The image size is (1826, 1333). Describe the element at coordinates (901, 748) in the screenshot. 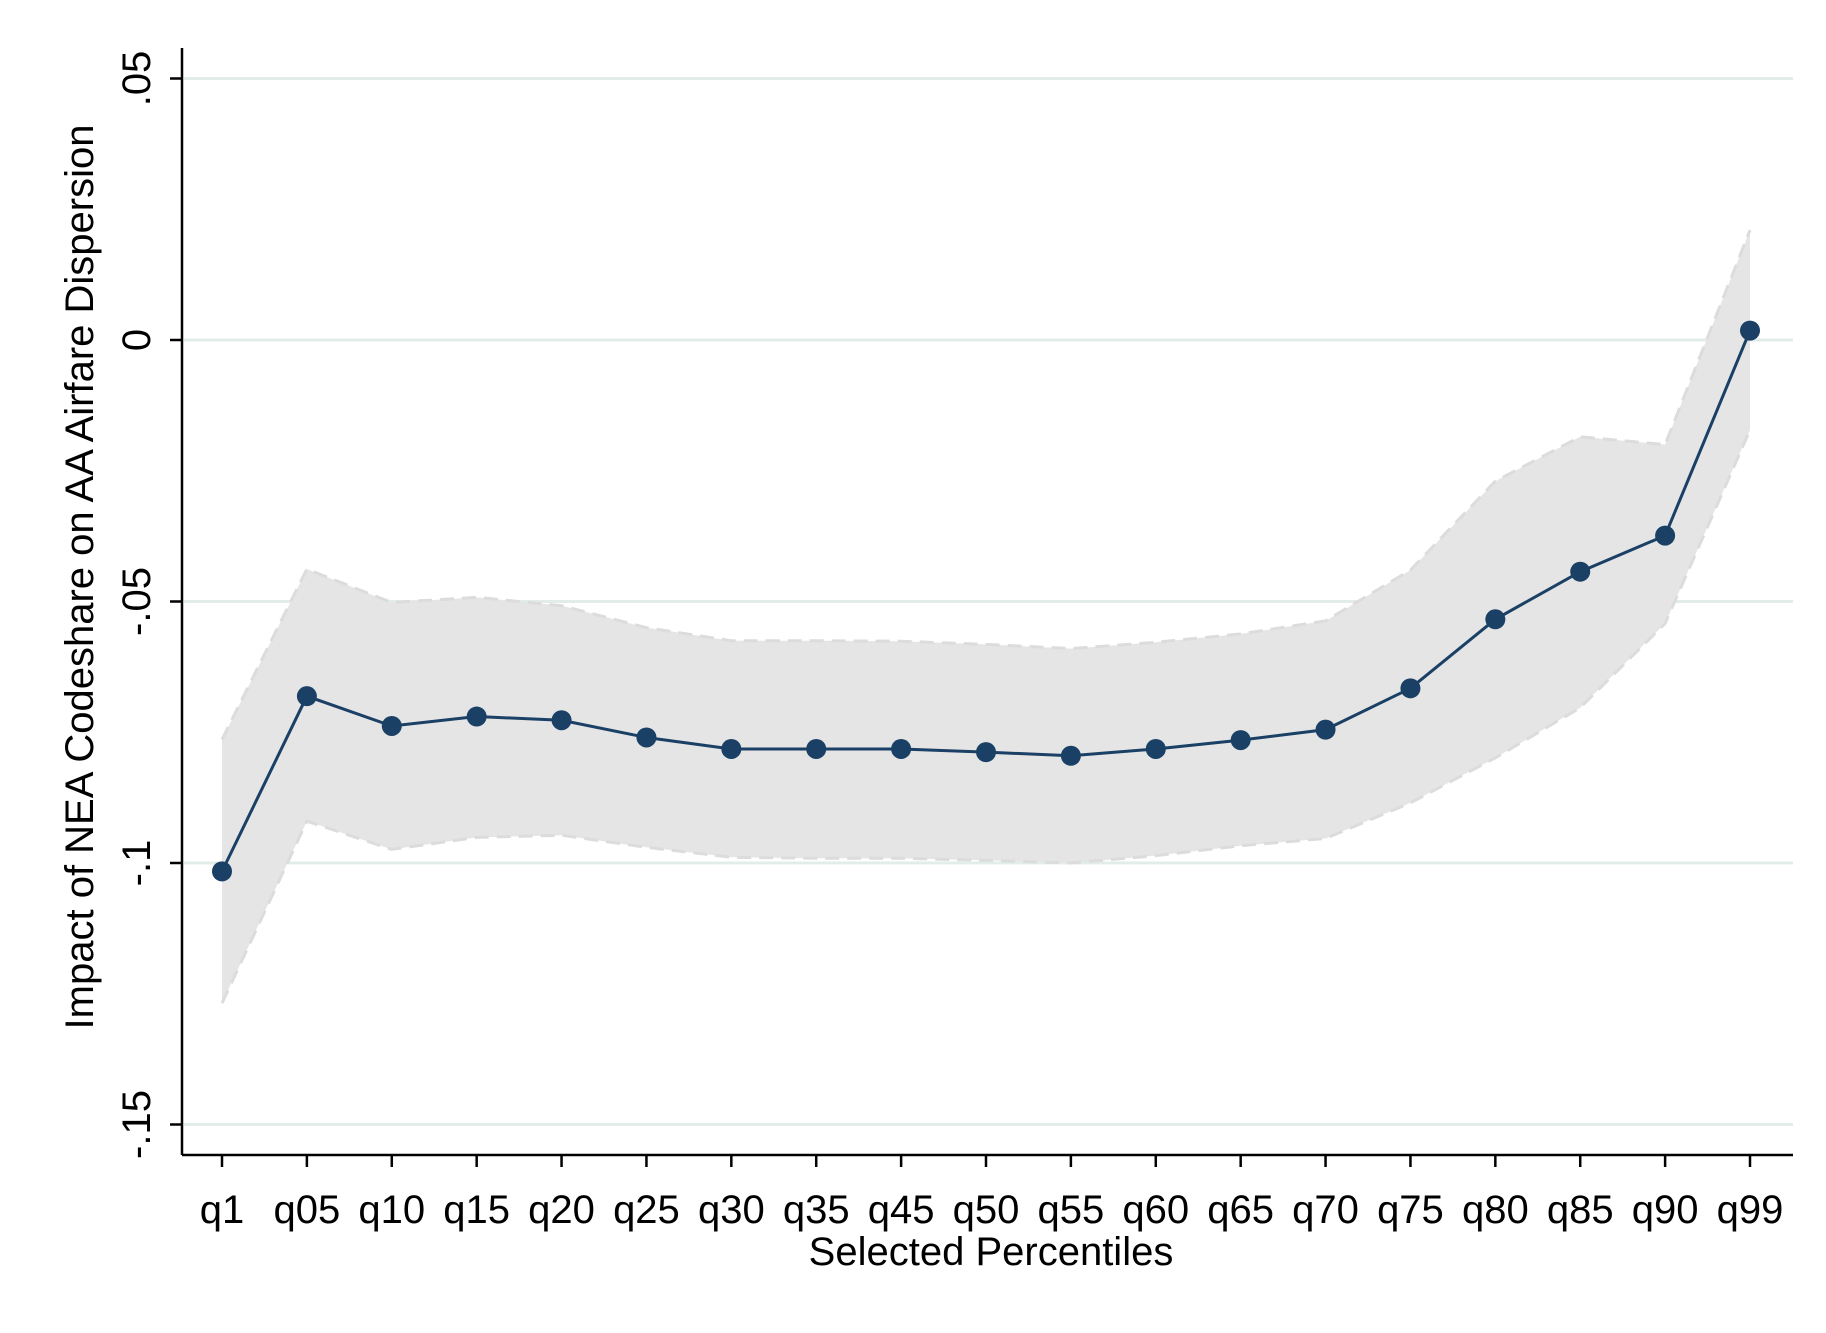

I see `data-point-q45` at that location.